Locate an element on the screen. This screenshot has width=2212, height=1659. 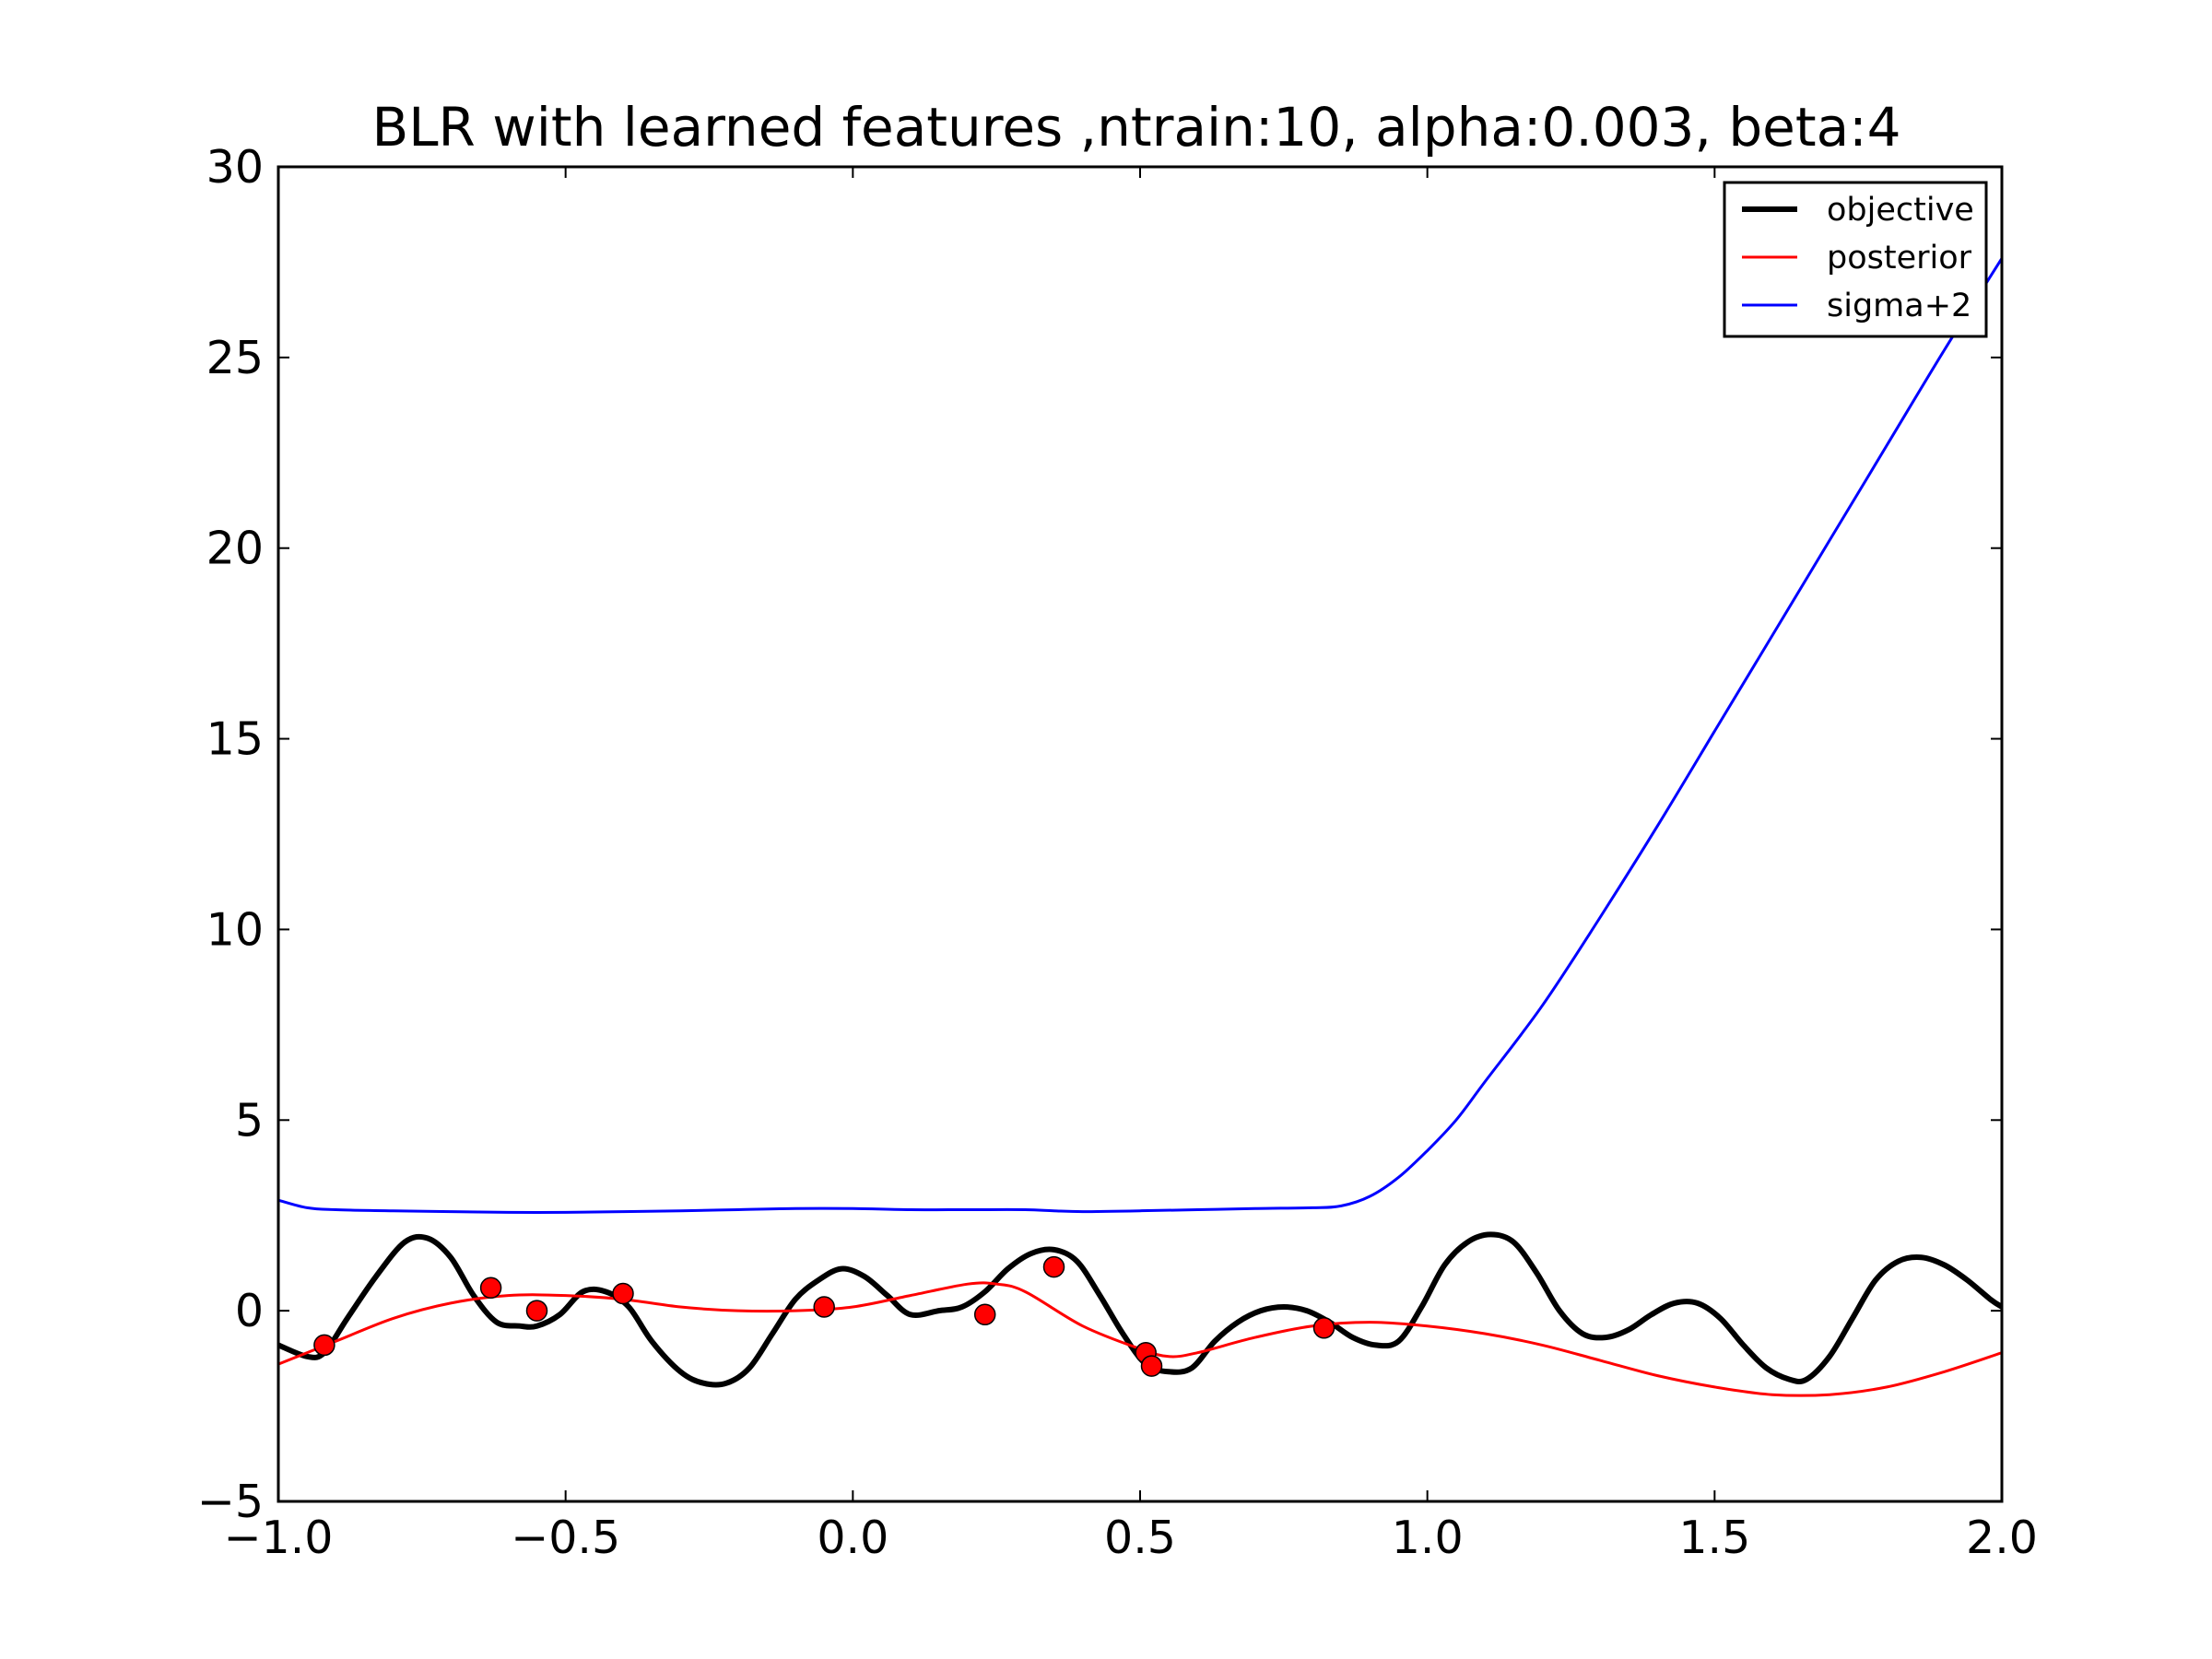
y-tick-label: 25 is located at coordinates (235, 358).